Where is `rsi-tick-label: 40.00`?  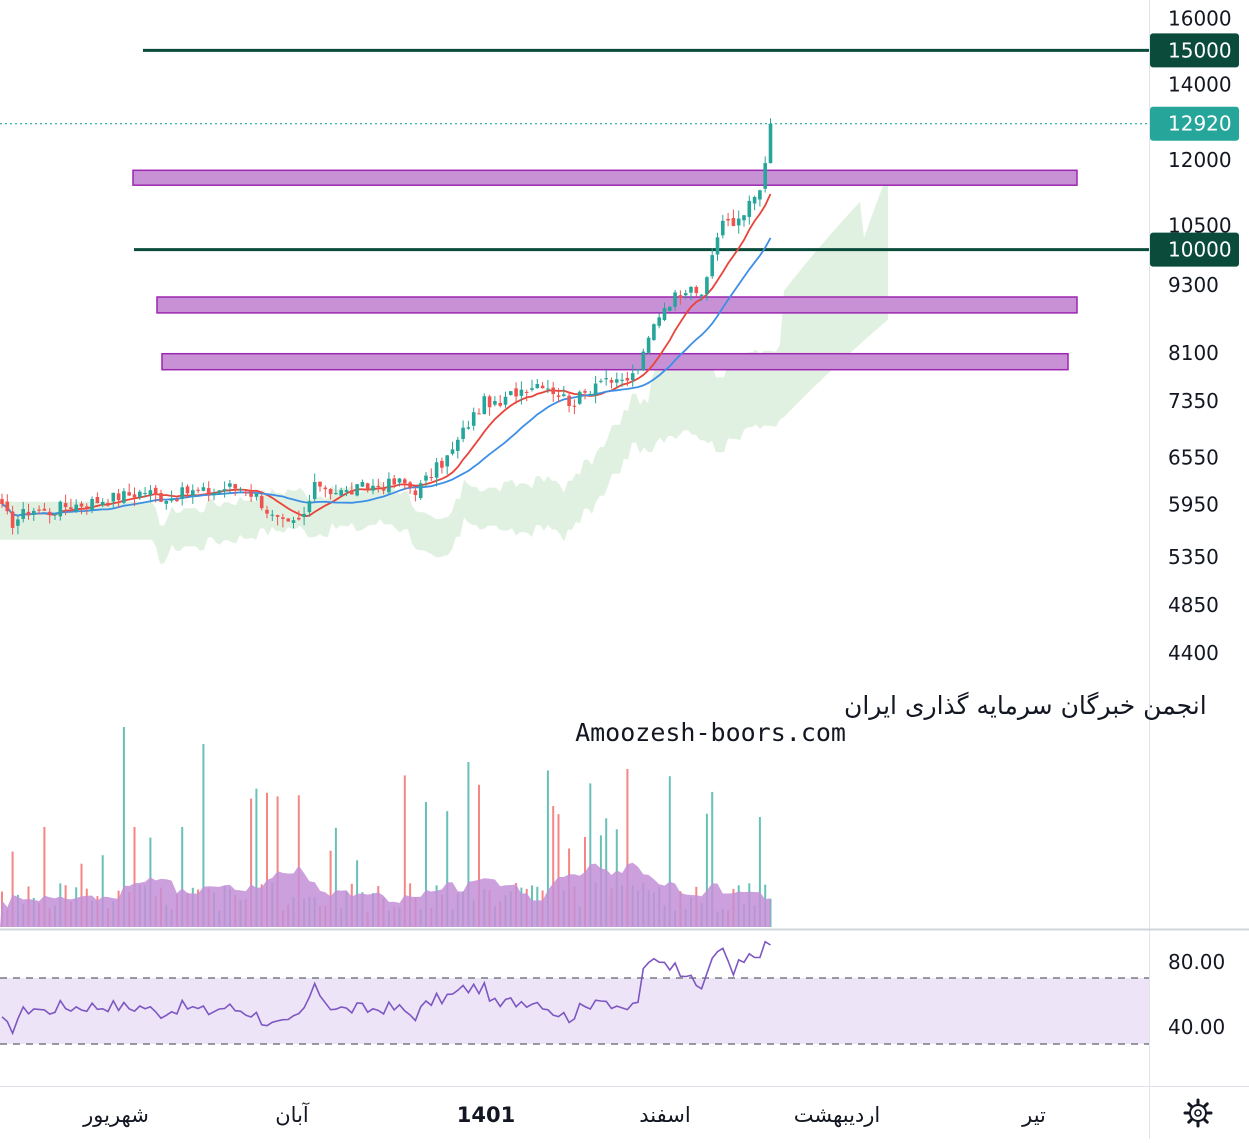 rsi-tick-label: 40.00 is located at coordinates (1196, 1027).